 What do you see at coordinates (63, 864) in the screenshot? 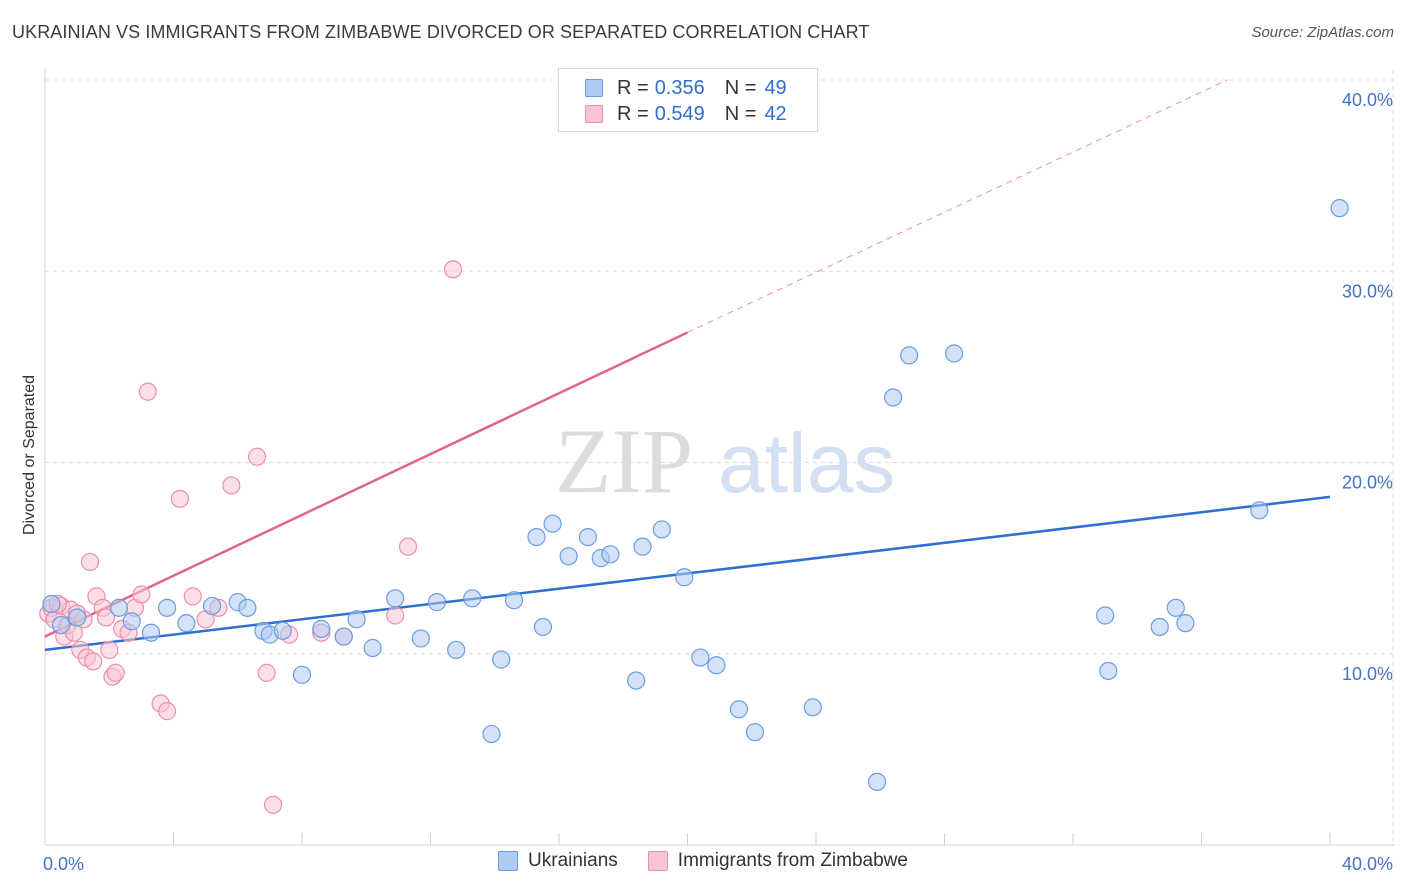
I see `x-tick-label: 0.0%` at bounding box center [63, 864].